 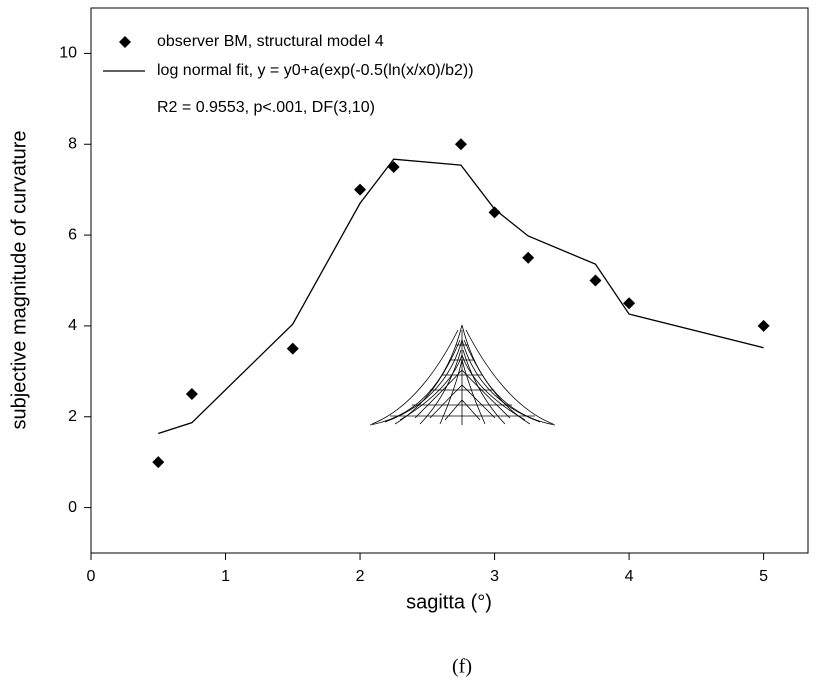 What do you see at coordinates (125, 42) in the screenshot?
I see `legend-marker` at bounding box center [125, 42].